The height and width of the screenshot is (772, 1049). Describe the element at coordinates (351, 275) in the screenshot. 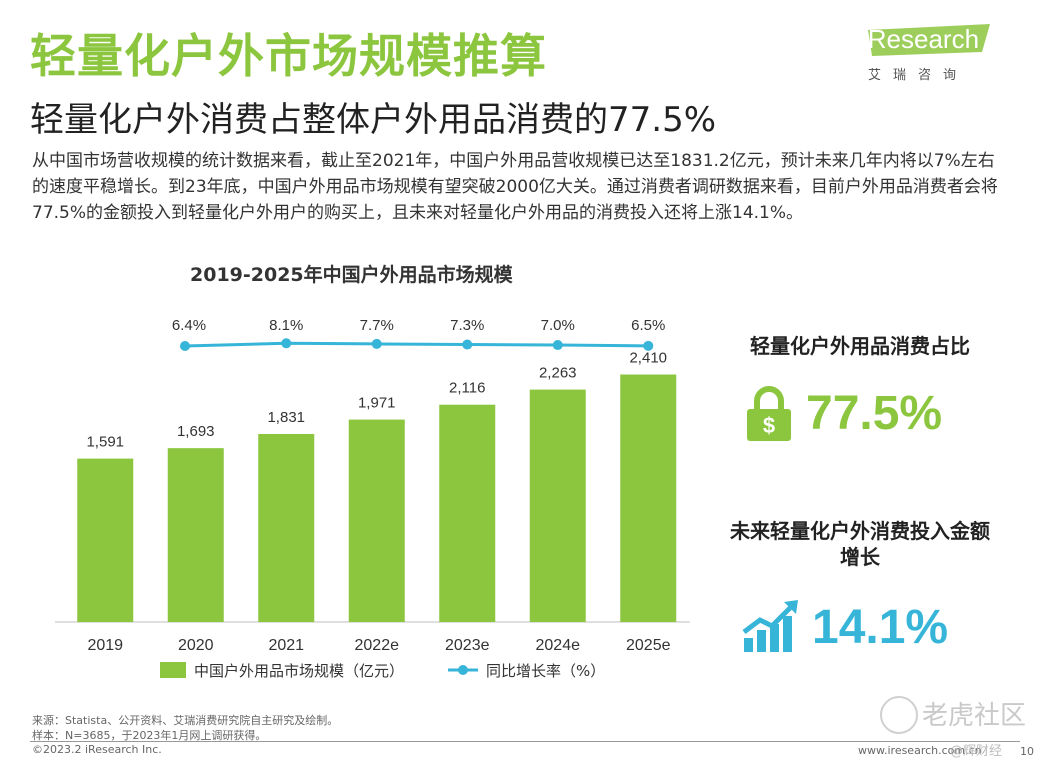

I see `chart-title: 2019-2025年中国户外用品市场规模` at that location.